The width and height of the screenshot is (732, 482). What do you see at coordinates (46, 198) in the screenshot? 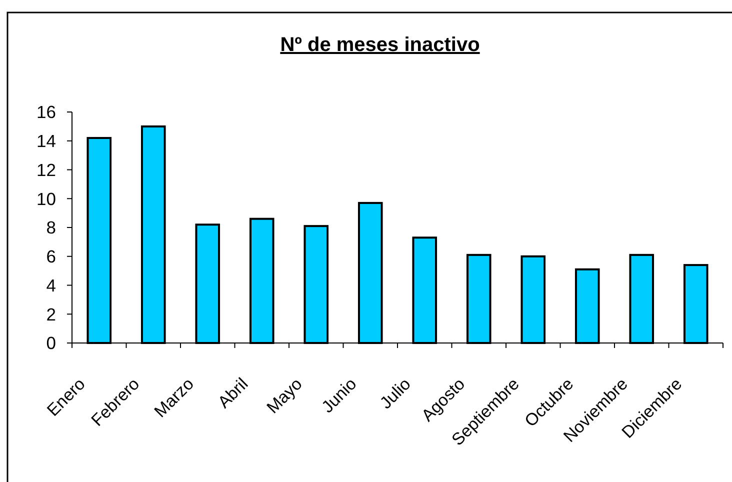
I see `y-tick-label: 10` at bounding box center [46, 198].